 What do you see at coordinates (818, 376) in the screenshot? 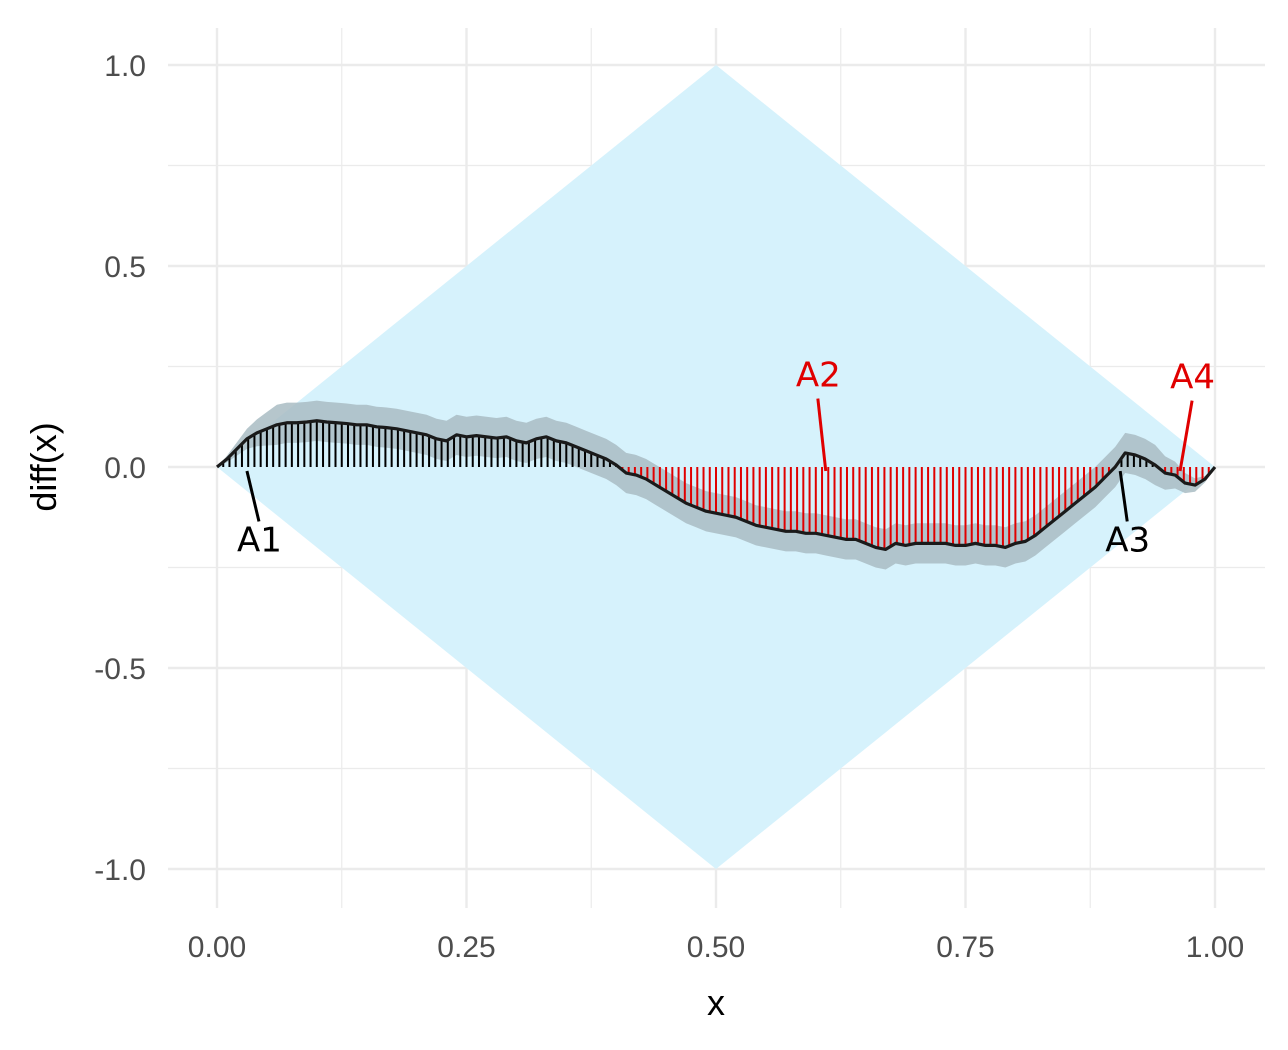
I see `annotation-label: A2` at bounding box center [818, 376].